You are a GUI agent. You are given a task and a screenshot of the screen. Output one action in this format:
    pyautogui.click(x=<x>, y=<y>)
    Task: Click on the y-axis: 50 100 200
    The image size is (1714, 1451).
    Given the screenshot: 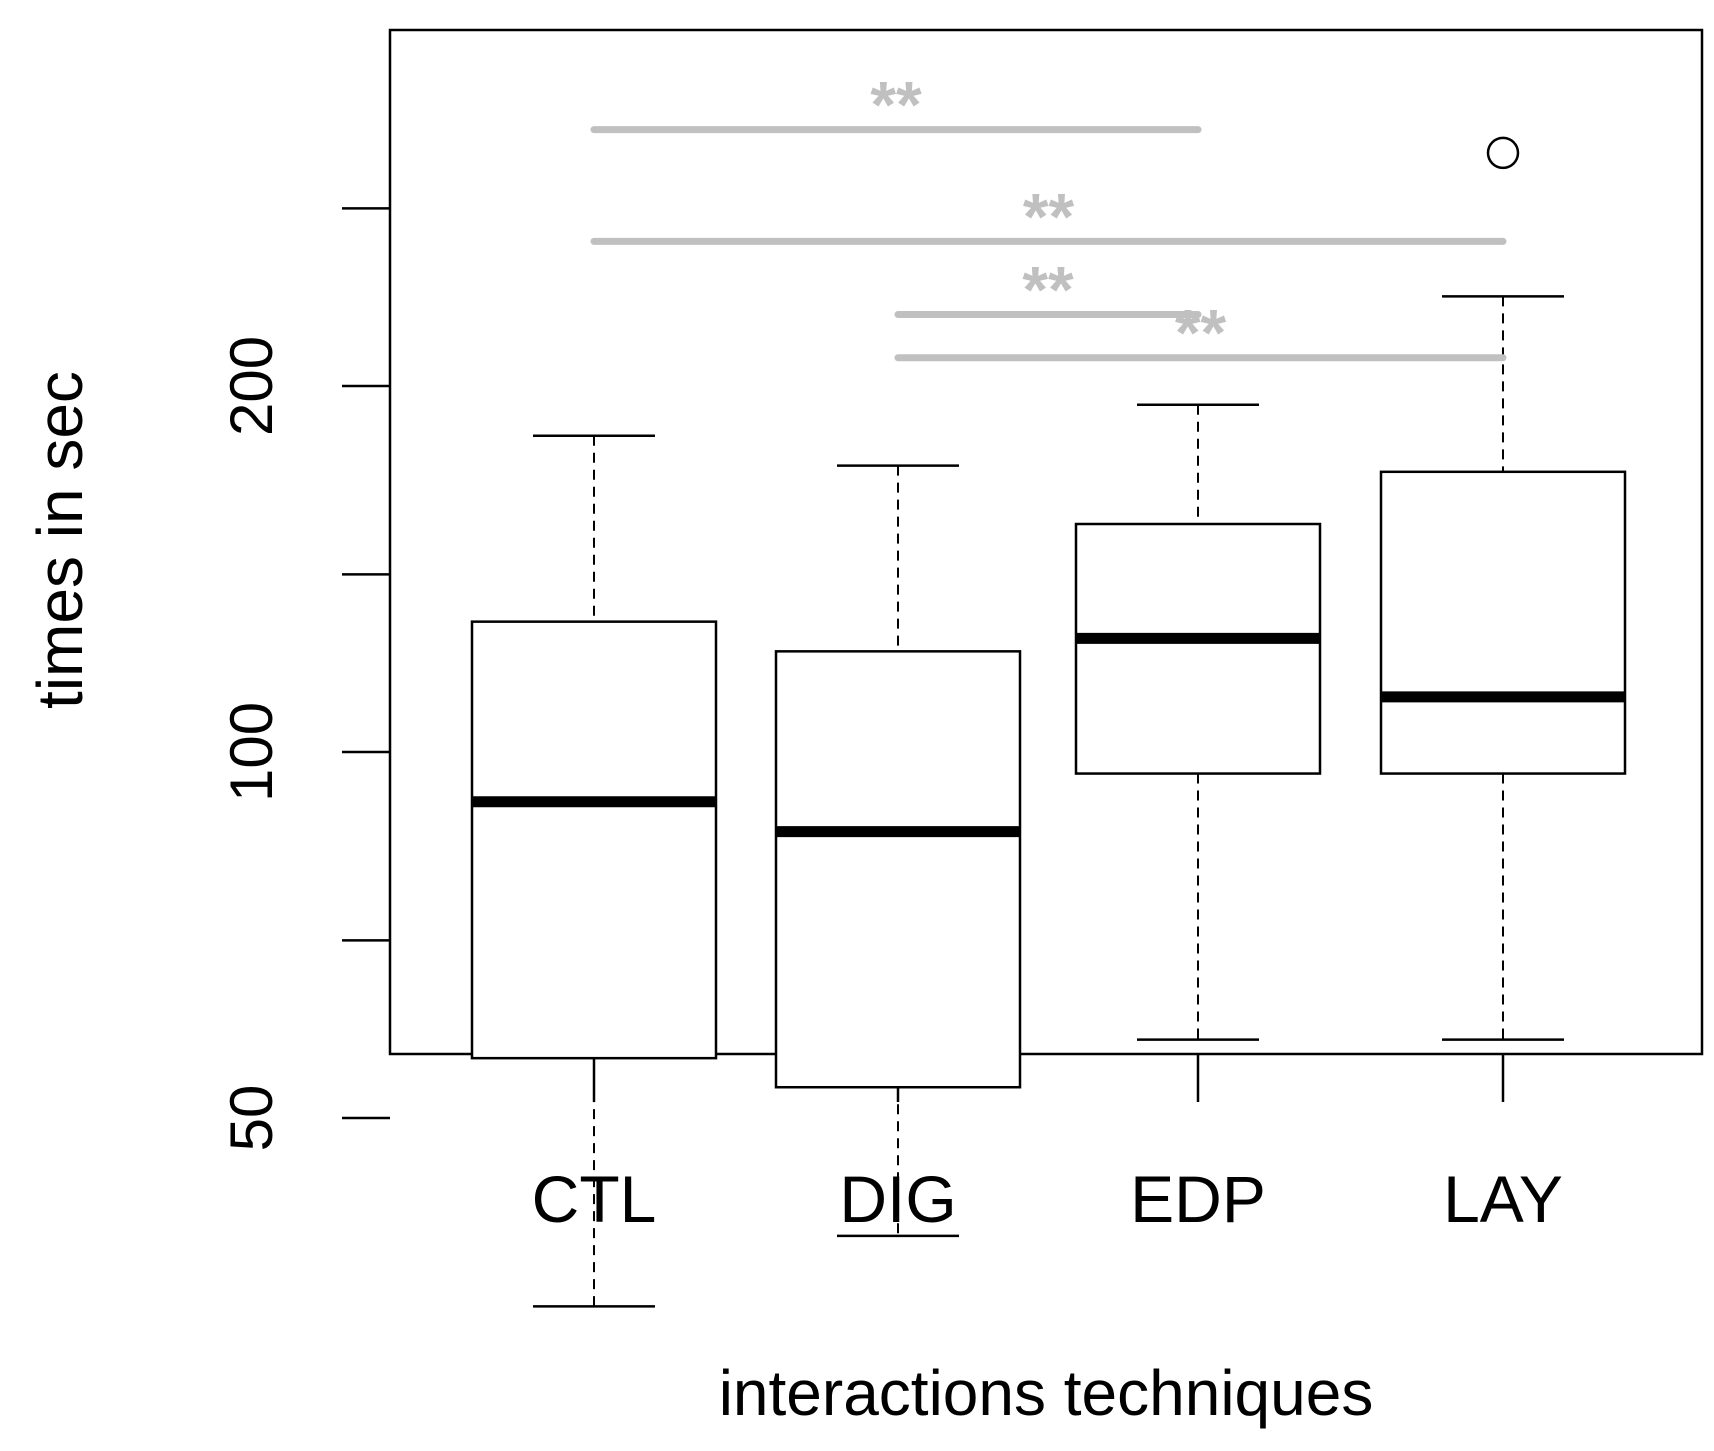 What is the action you would take?
    pyautogui.click(x=304, y=679)
    